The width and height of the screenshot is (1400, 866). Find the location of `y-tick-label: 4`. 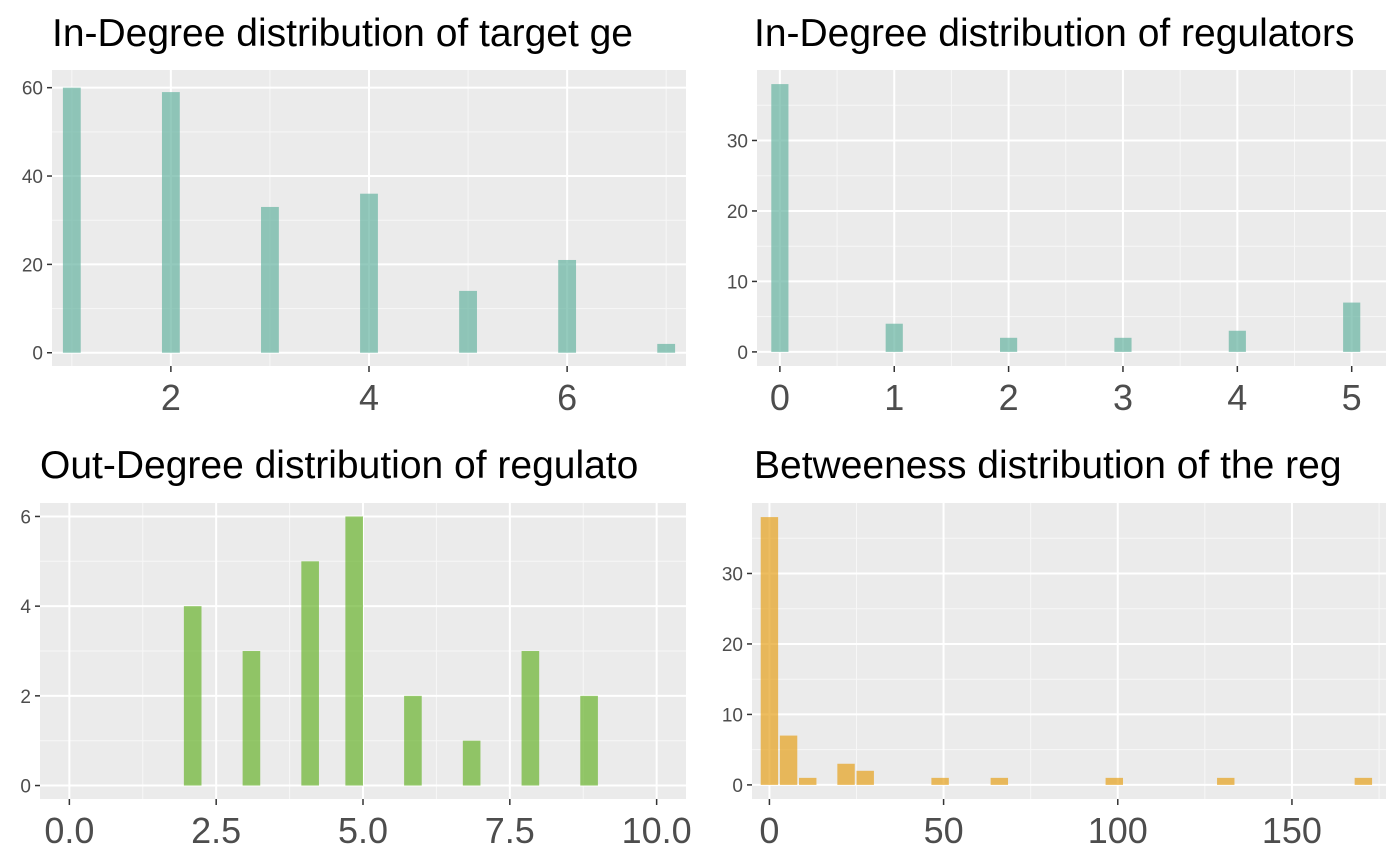

y-tick-label: 4 is located at coordinates (25, 607).